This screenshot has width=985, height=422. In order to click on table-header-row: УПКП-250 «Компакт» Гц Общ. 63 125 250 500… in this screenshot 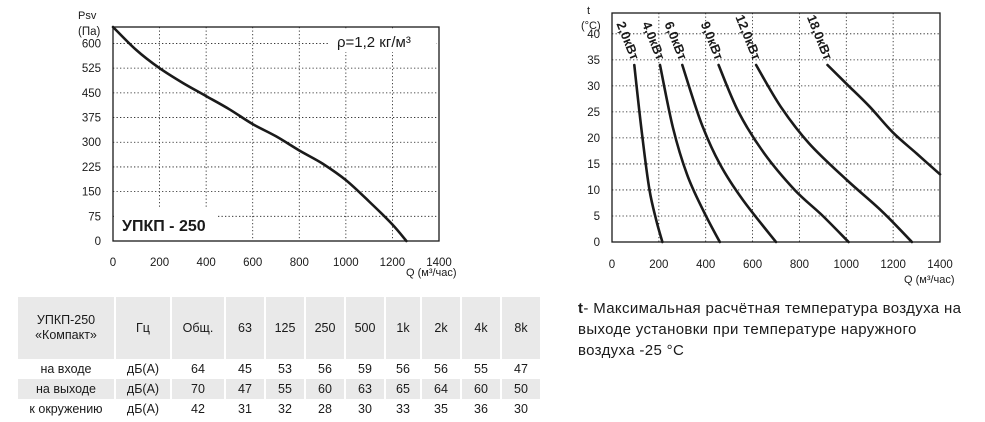, I will do `click(280, 328)`.